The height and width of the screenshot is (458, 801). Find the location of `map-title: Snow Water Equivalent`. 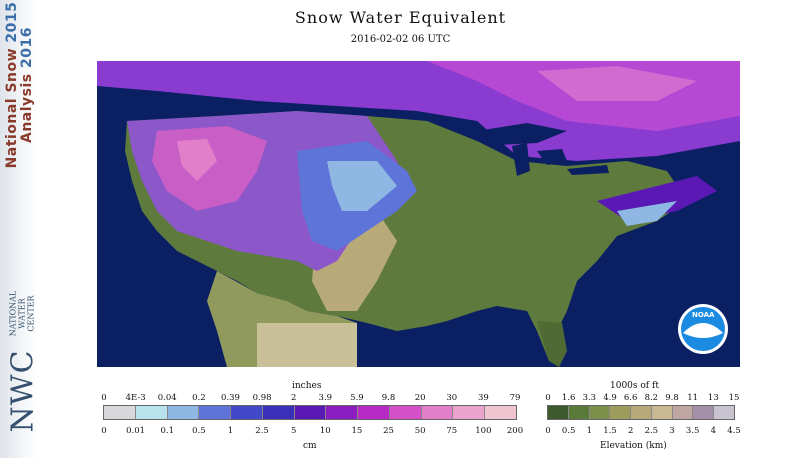

map-title: Snow Water Equivalent is located at coordinates (400, 17).